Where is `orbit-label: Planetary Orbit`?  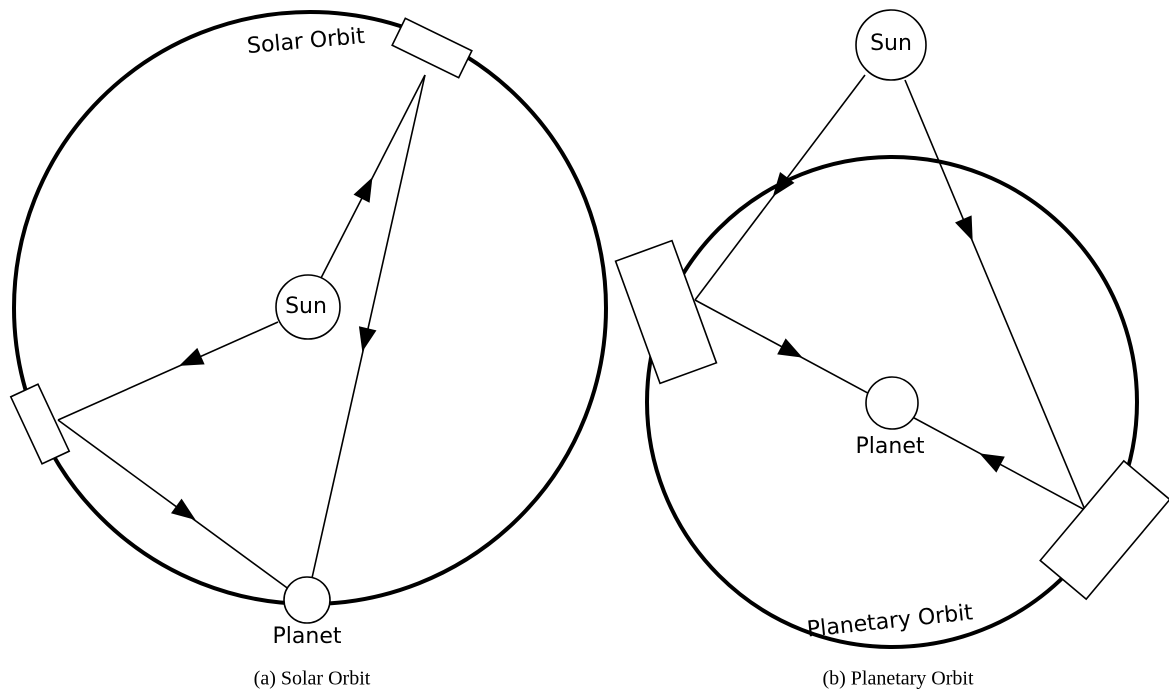 orbit-label: Planetary Orbit is located at coordinates (890, 621).